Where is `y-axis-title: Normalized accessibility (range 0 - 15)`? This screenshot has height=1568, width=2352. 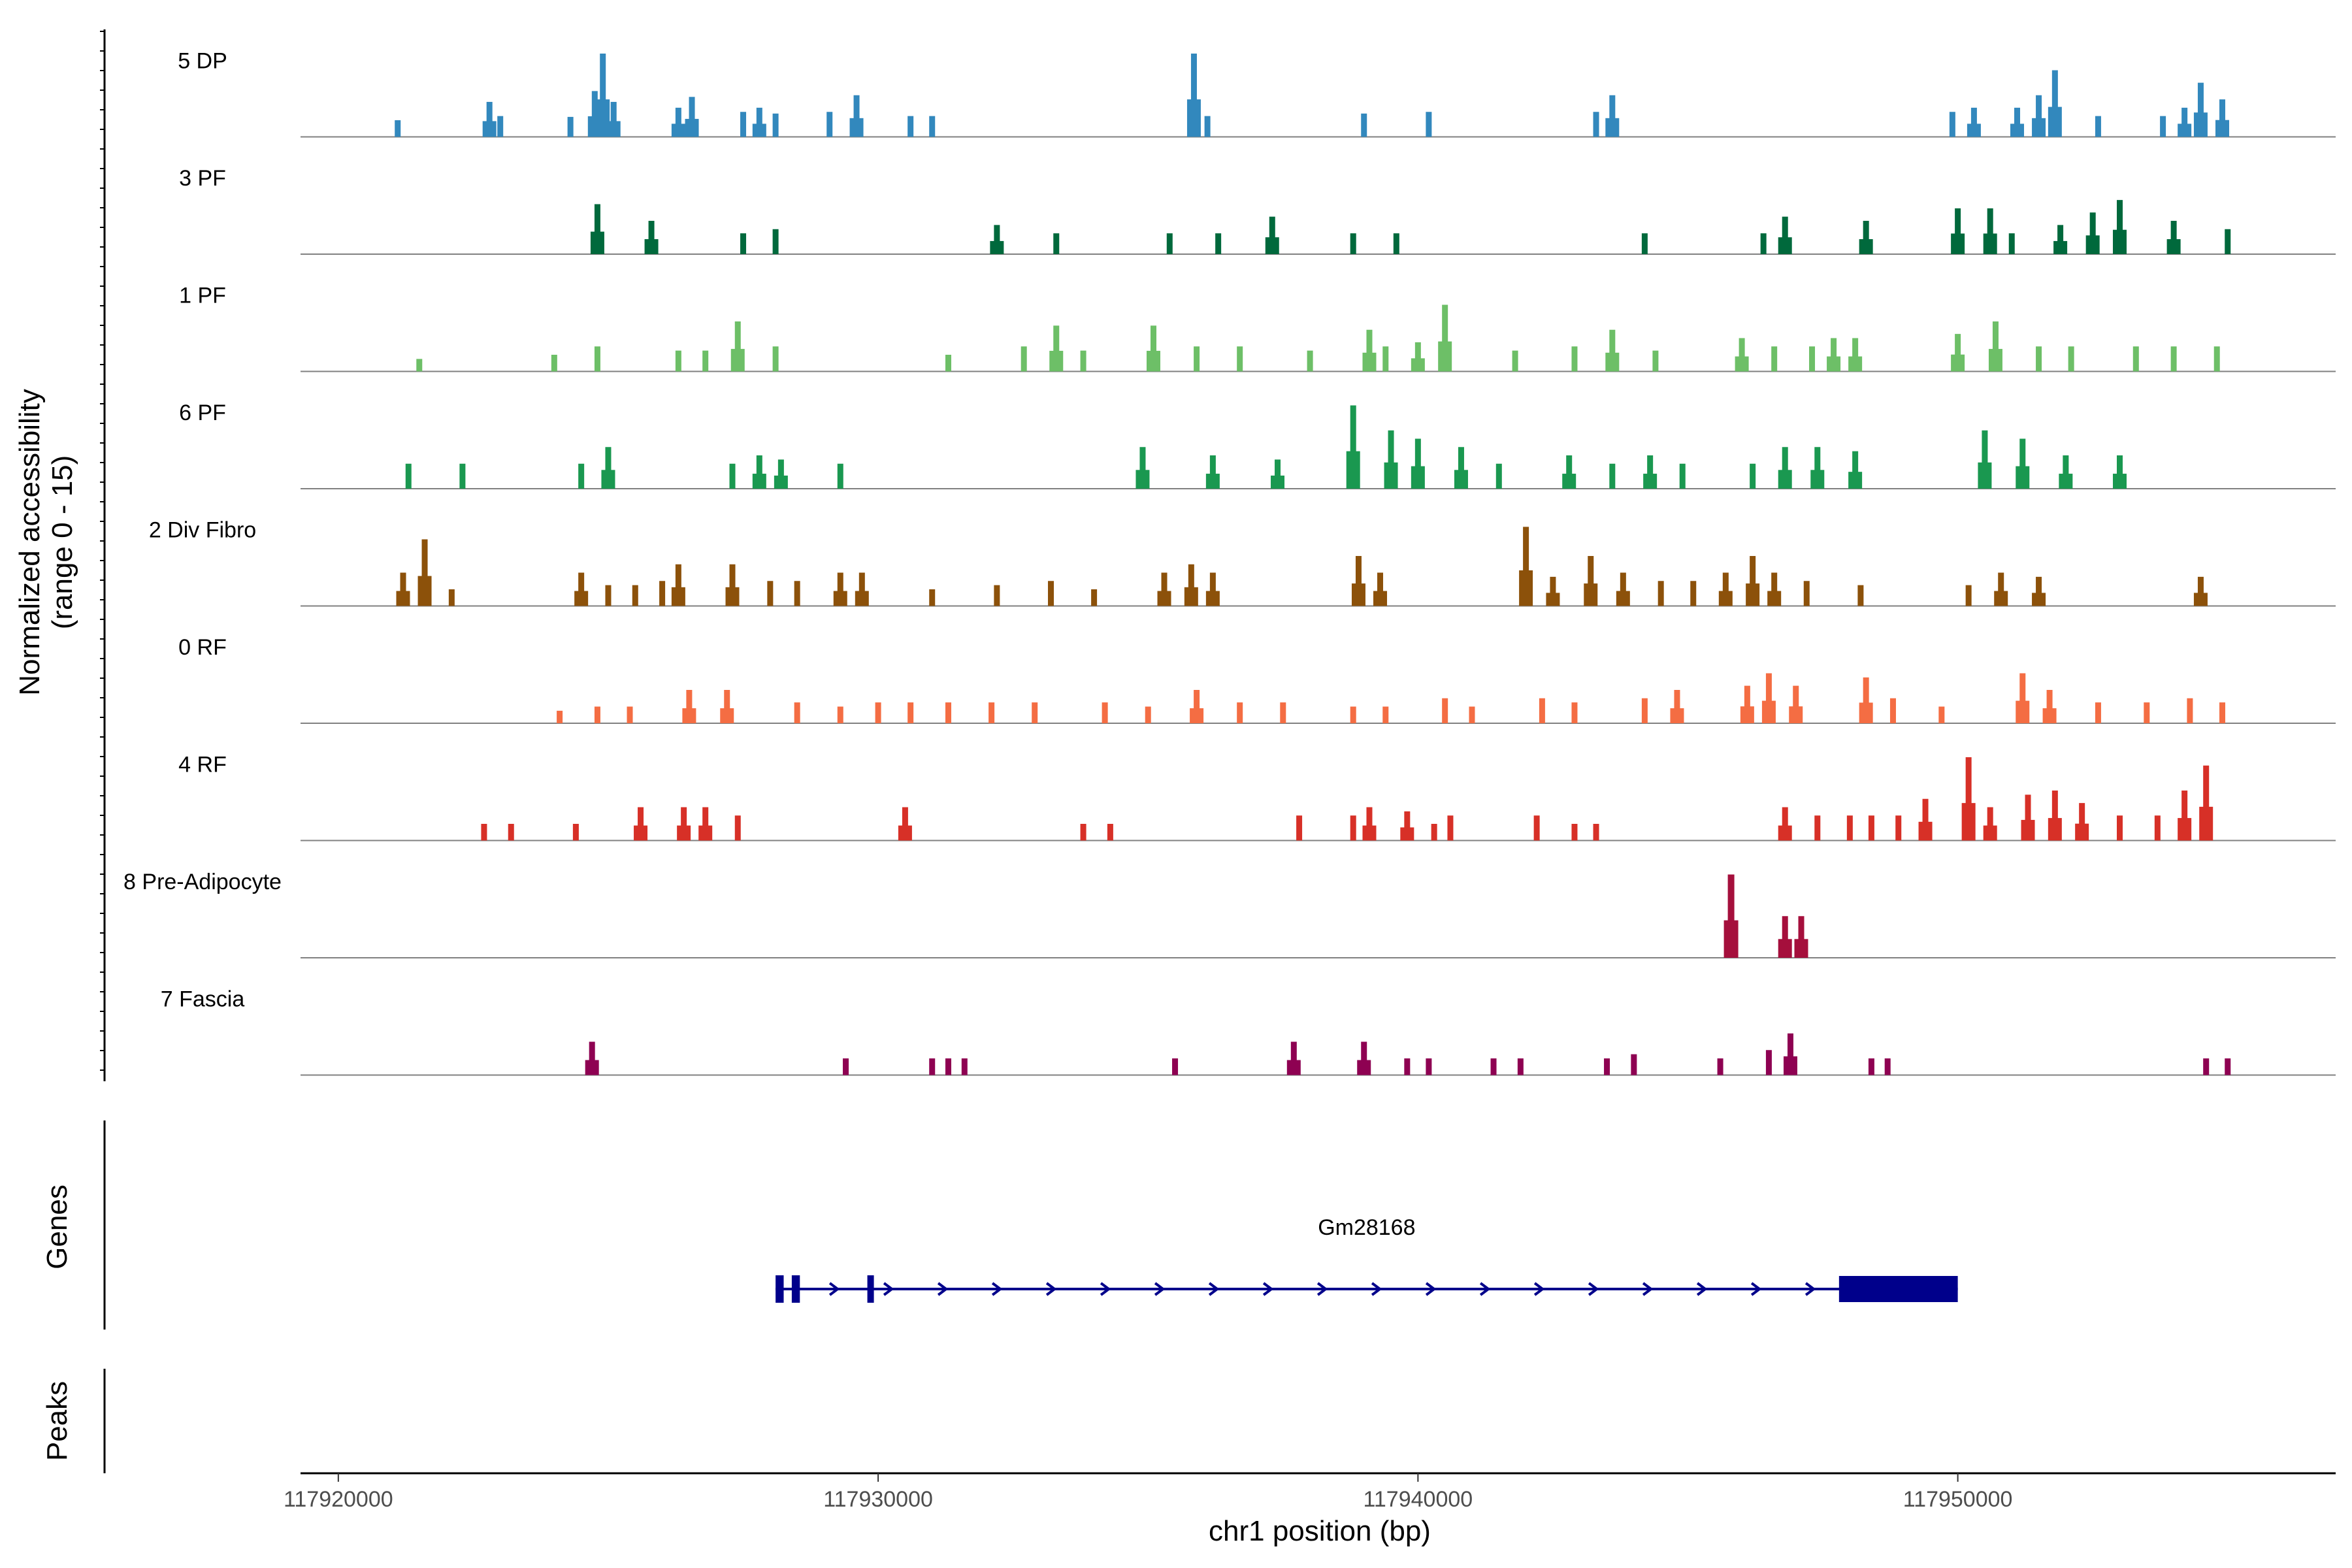 y-axis-title: Normalized accessibility (range 0 - 15) is located at coordinates (46, 542).